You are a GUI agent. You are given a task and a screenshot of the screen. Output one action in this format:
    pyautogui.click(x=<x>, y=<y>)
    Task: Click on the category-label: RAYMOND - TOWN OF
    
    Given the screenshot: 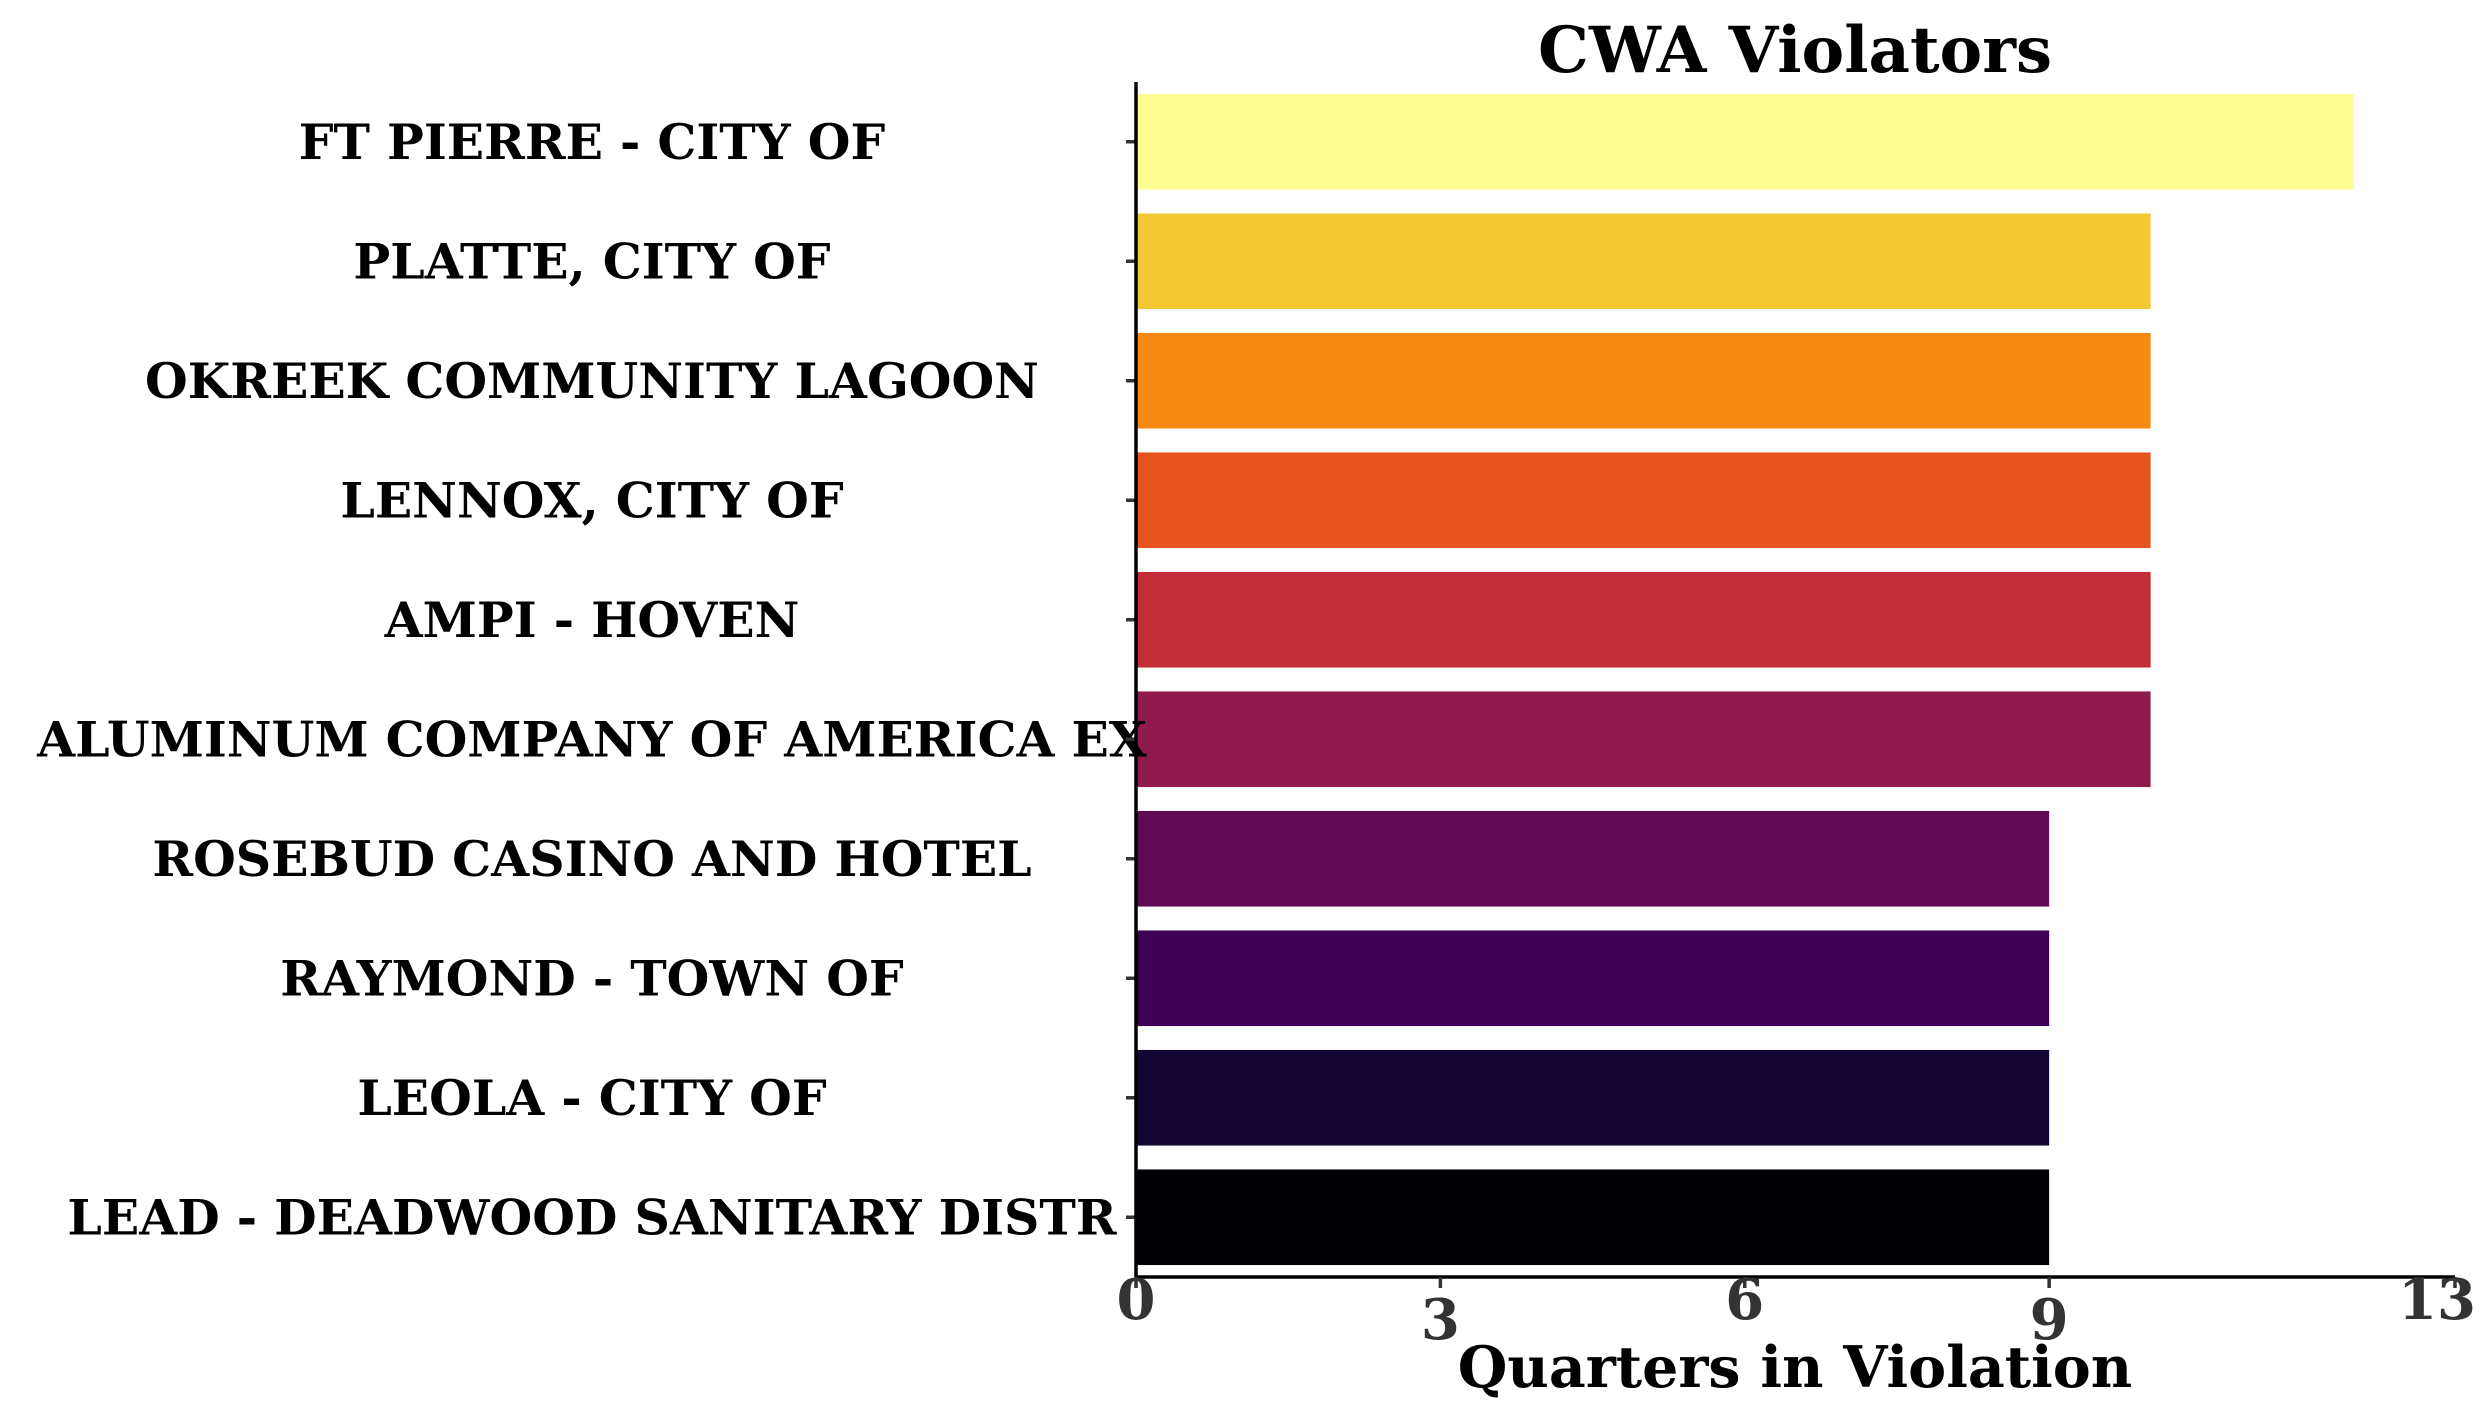 What is the action you would take?
    pyautogui.click(x=592, y=978)
    